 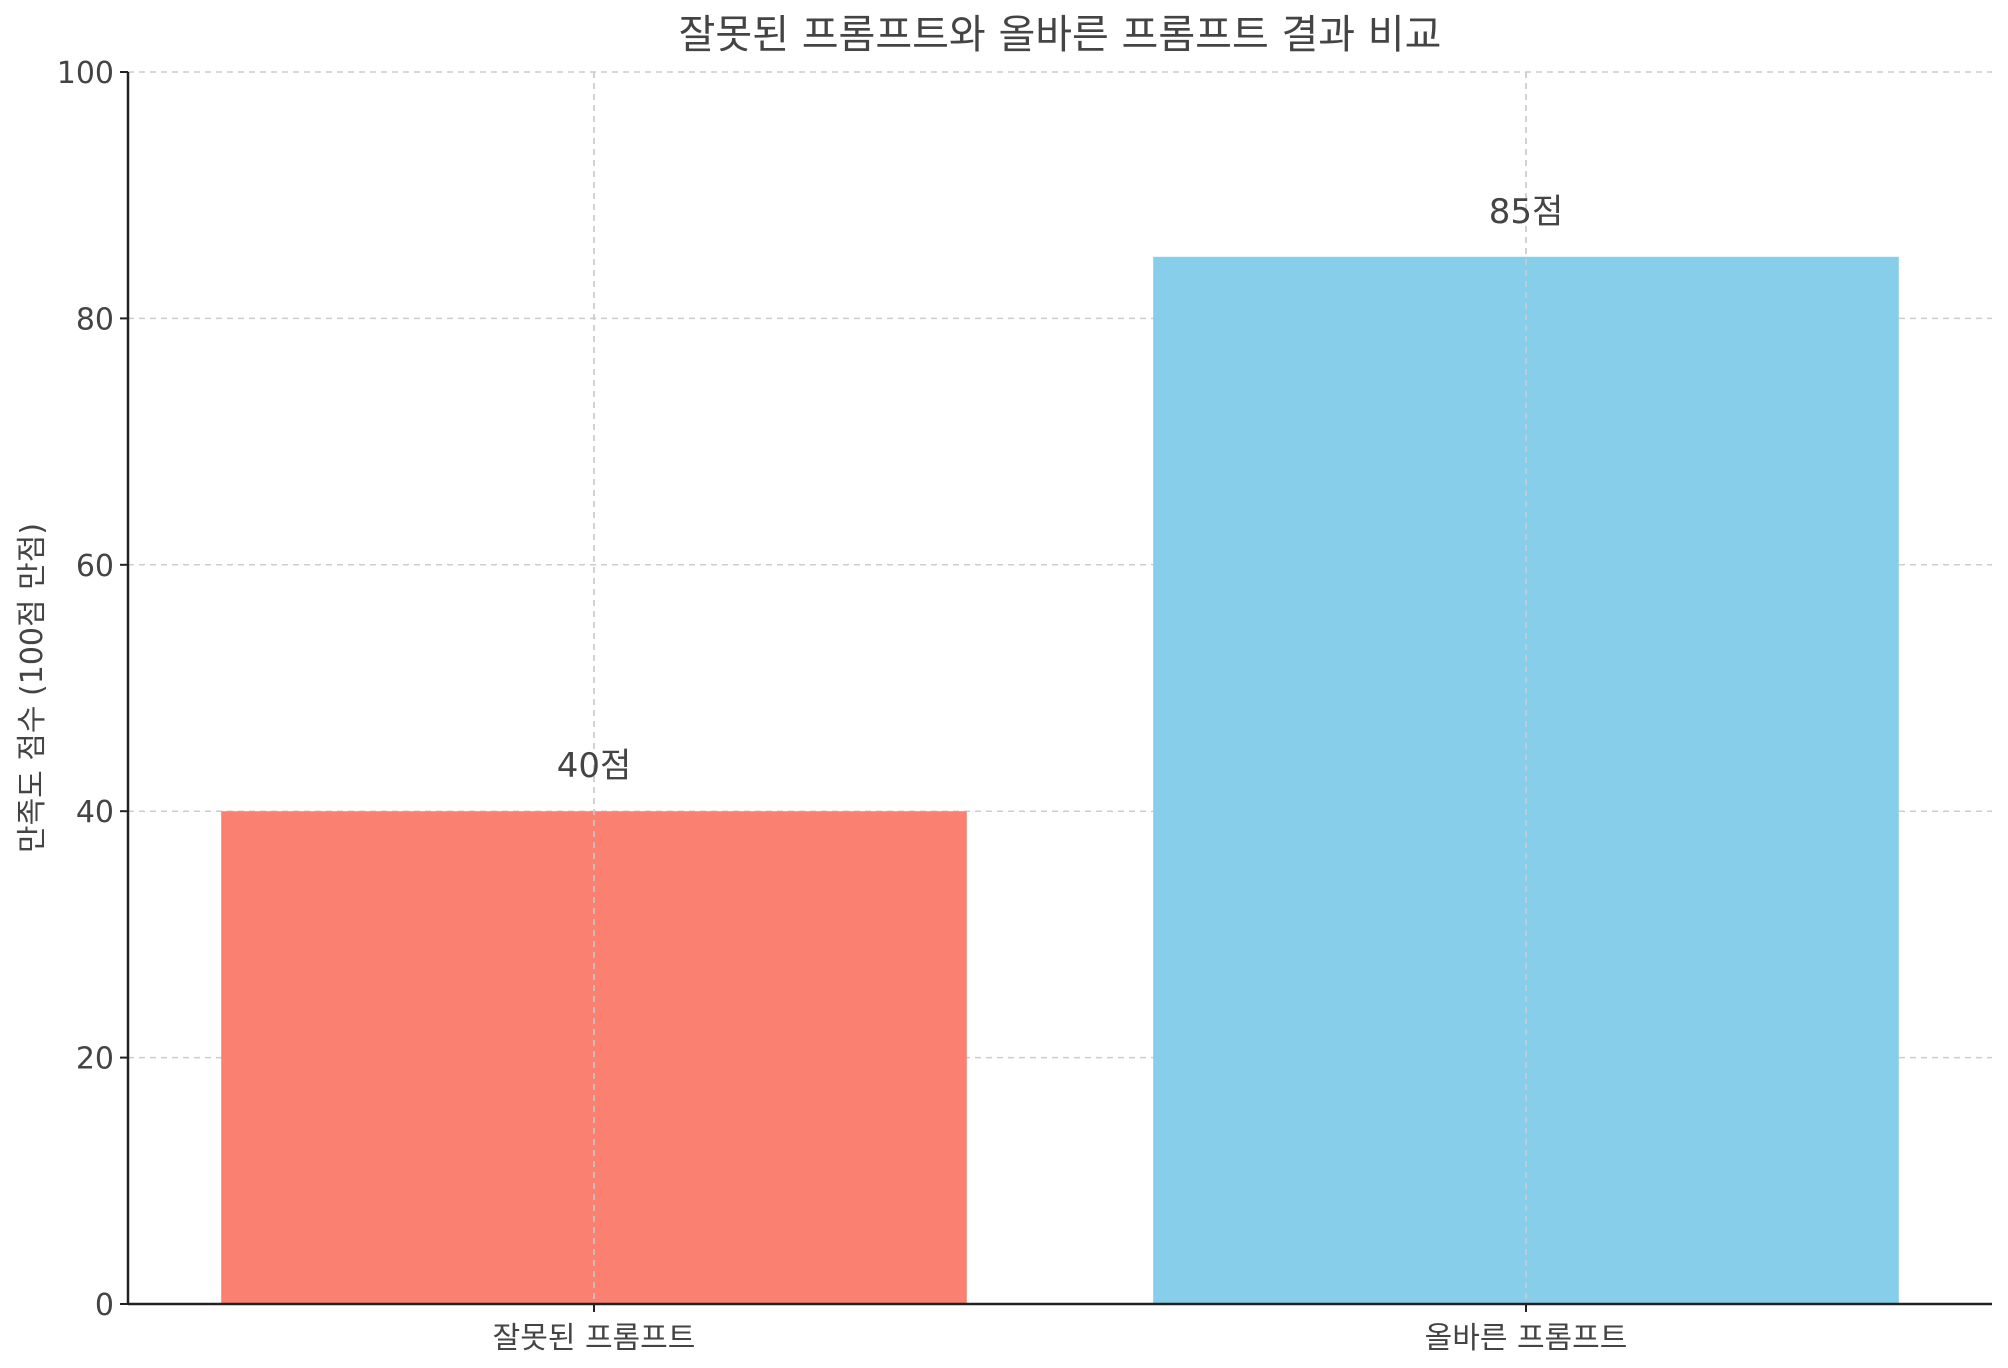 What do you see at coordinates (594, 1338) in the screenshot?
I see `x-tick-label: 잘못된 프롬프트` at bounding box center [594, 1338].